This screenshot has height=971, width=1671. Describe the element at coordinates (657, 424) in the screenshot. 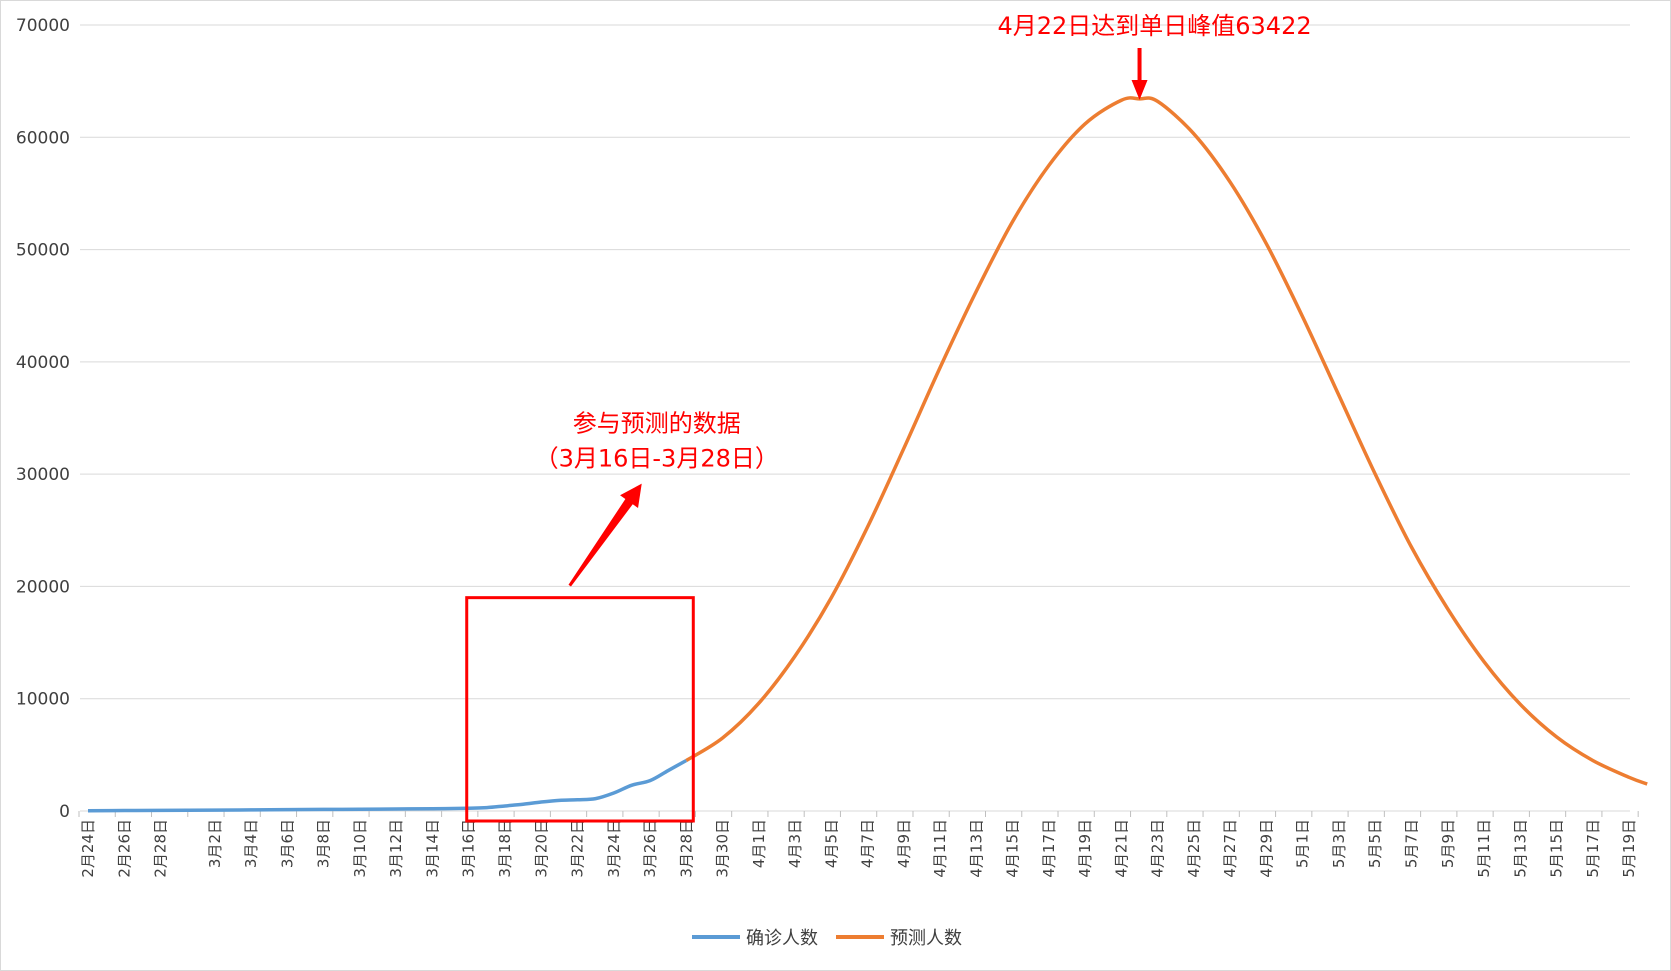

I see `training-annotation-line1: 参与预测的数据` at that location.